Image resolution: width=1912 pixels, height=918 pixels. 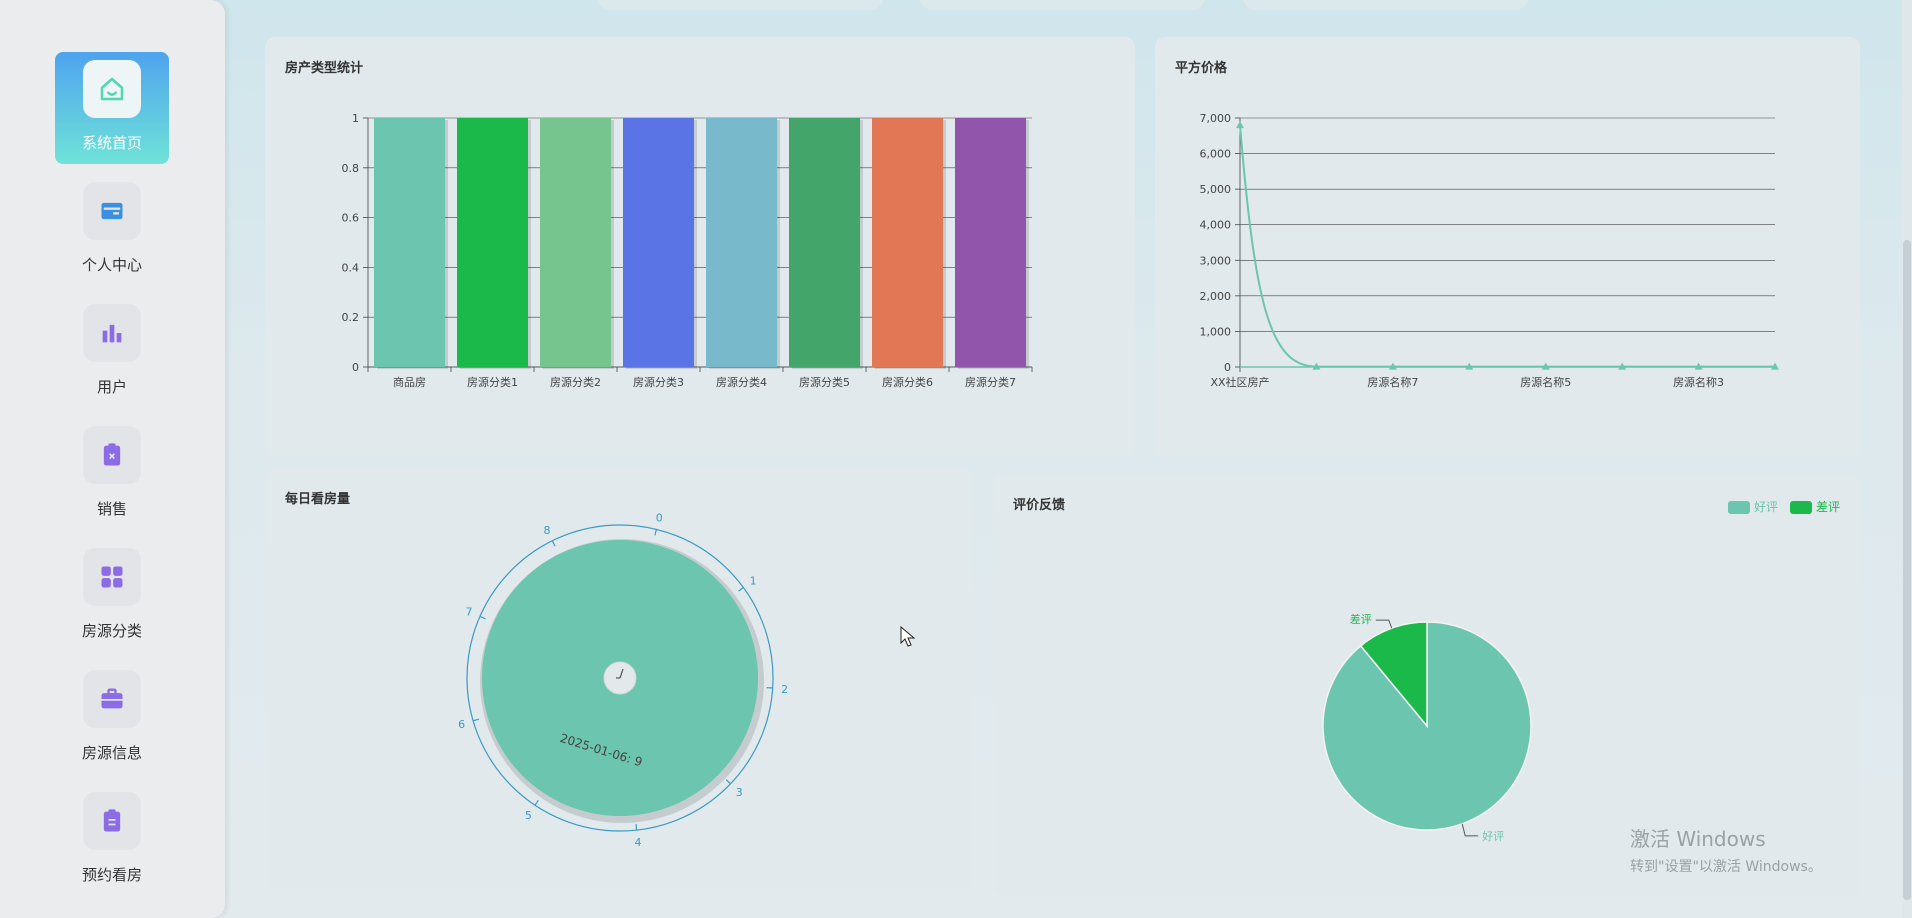 I want to click on sidebar-item-users: 用户, so click(x=112, y=352).